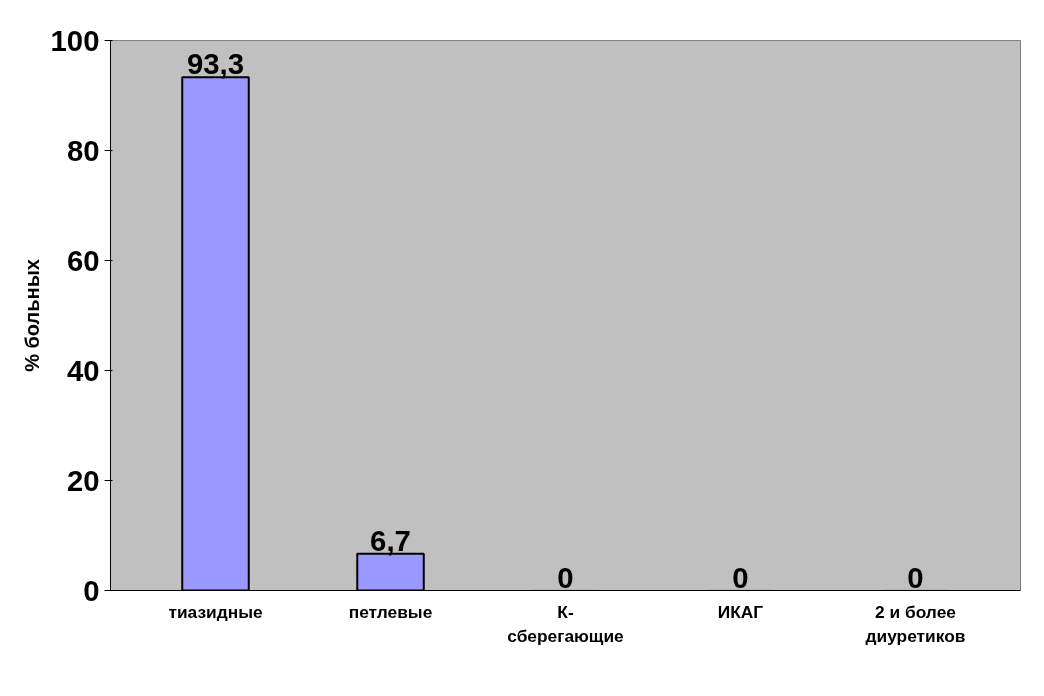 The height and width of the screenshot is (696, 1044). I want to click on y-tick-label: 80, so click(83, 150).